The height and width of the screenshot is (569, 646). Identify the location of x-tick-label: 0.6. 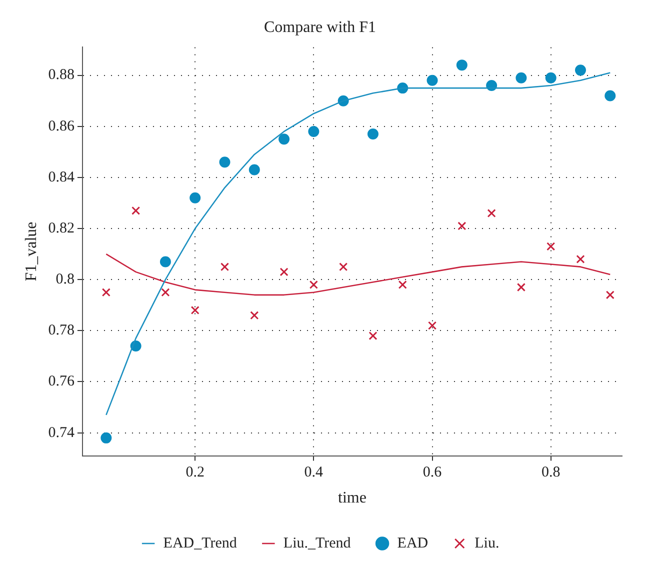
(432, 472).